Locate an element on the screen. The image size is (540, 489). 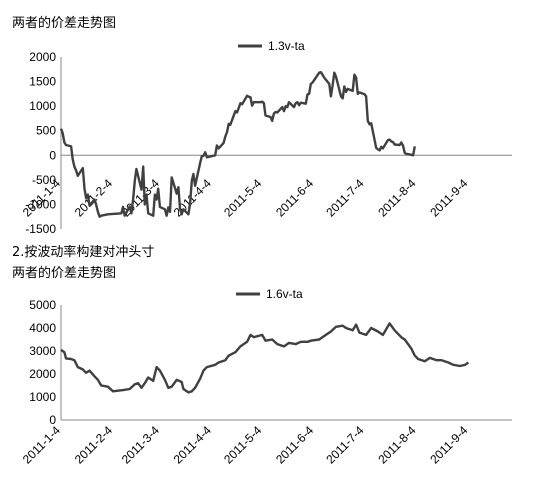
x-tick-label: 2011-3-4 is located at coordinates (140, 444).